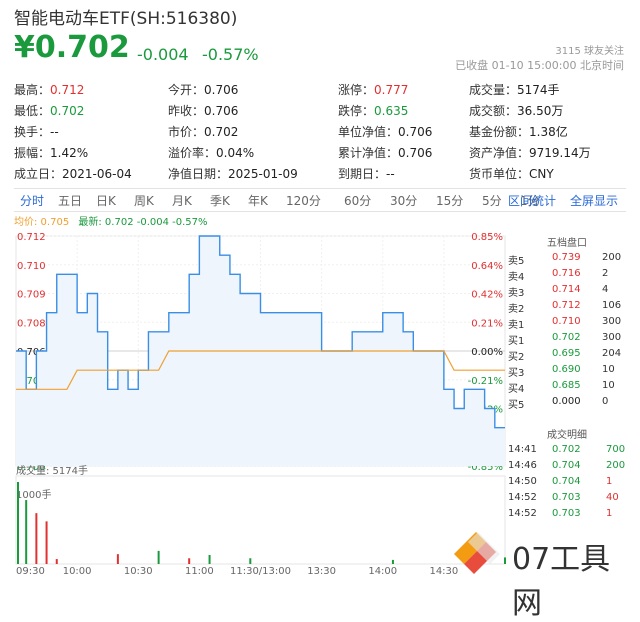 The height and width of the screenshot is (622, 640). I want to click on stat-label: 换手：, so click(32, 132).